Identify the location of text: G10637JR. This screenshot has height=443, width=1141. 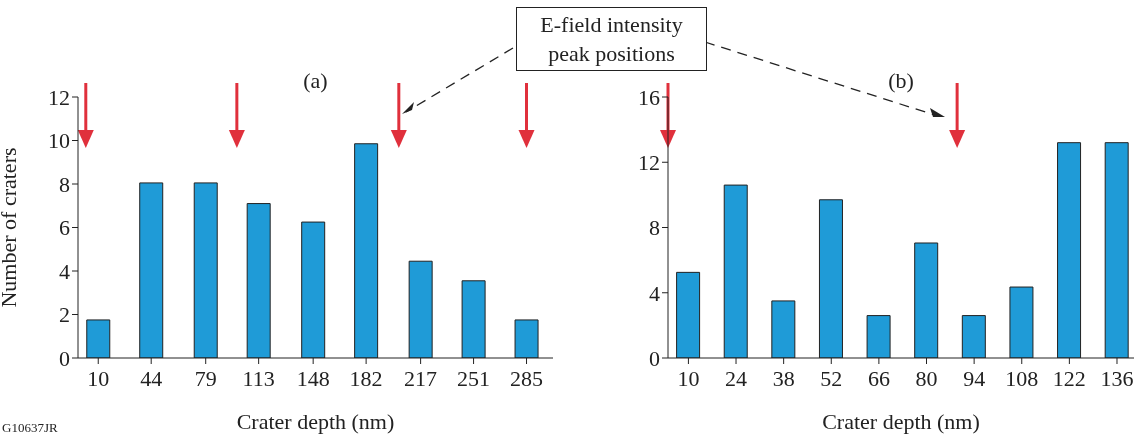
(30, 428).